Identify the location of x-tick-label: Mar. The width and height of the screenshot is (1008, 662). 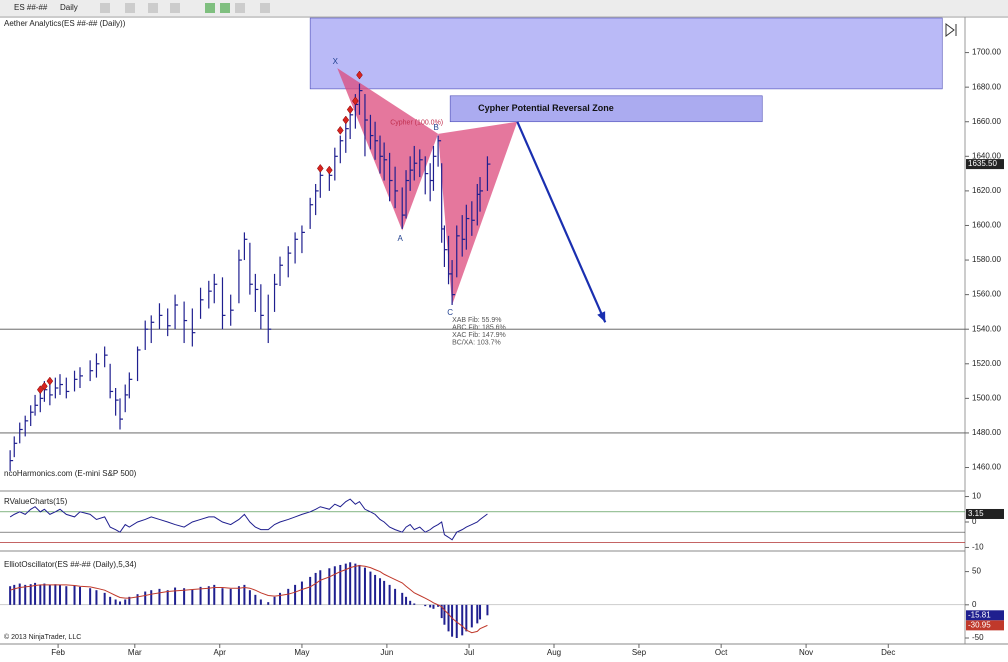
(135, 652).